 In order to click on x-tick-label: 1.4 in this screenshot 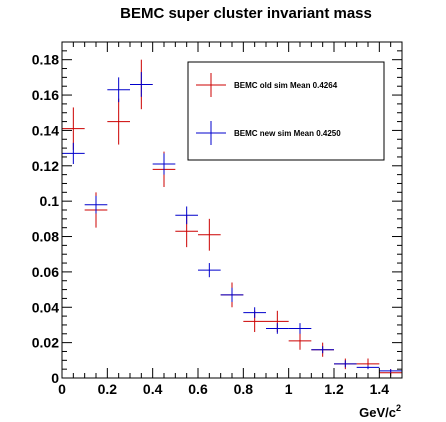, I will do `click(380, 389)`.